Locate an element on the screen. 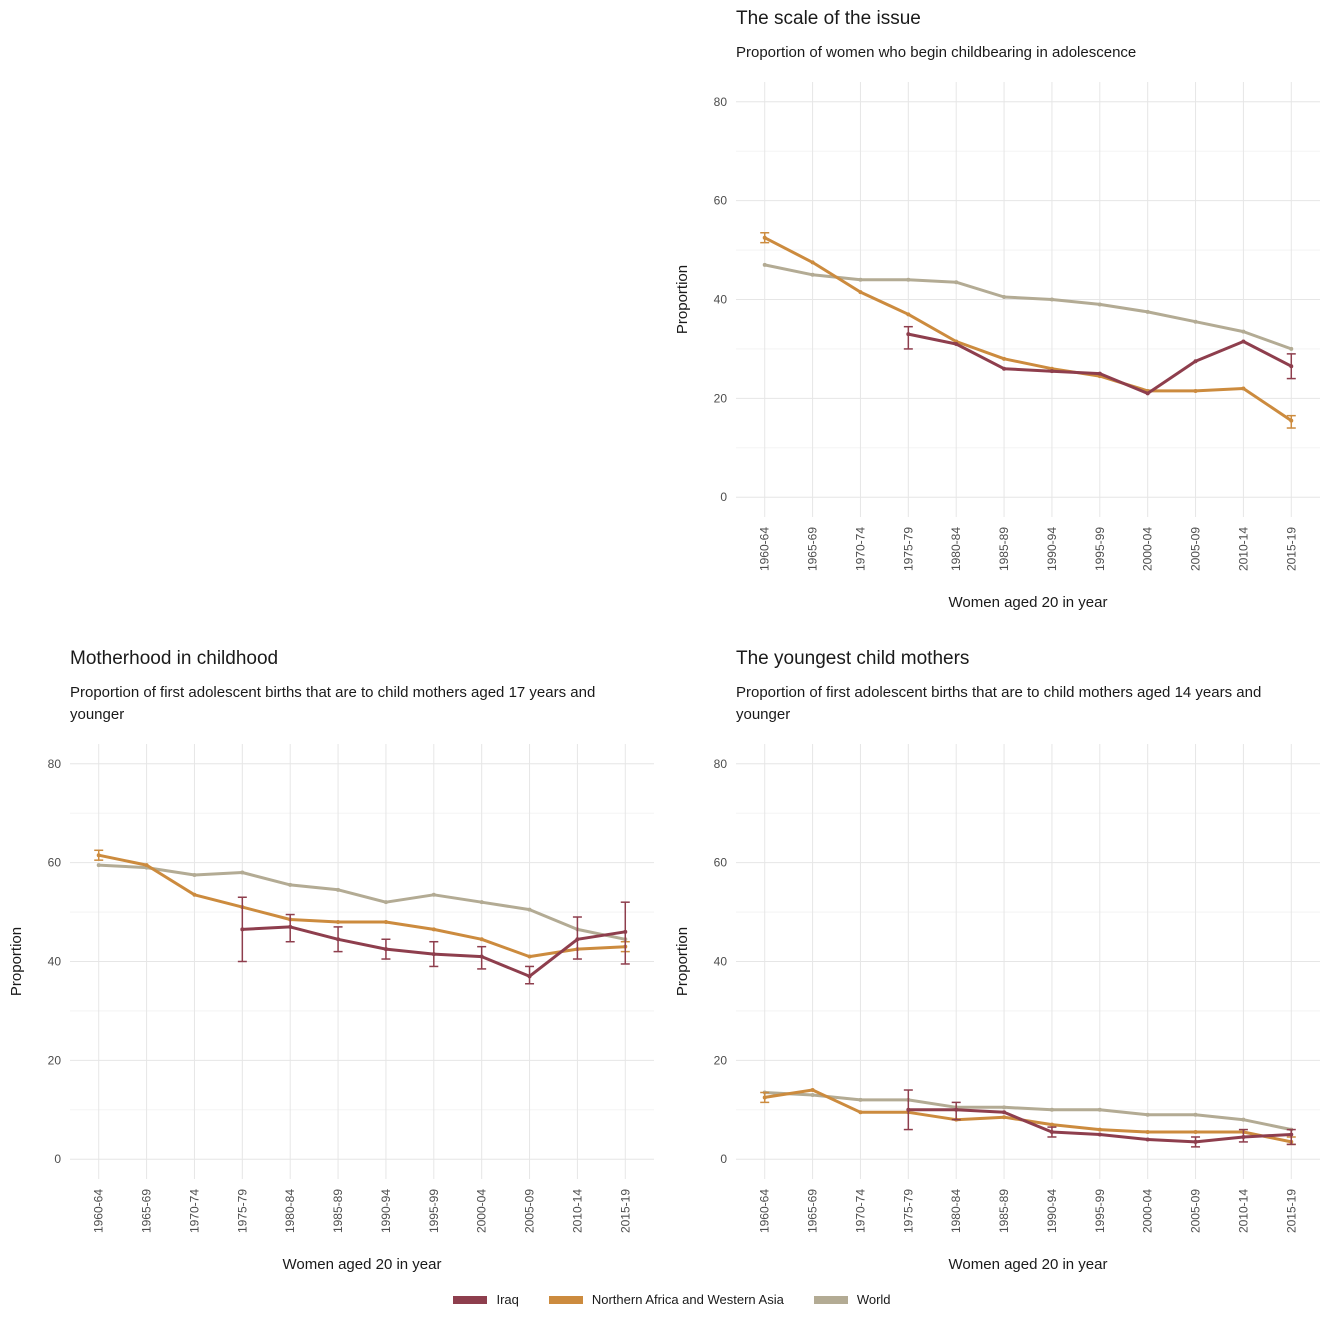 The width and height of the screenshot is (1344, 1344). legend-swatch-iraq is located at coordinates (470, 1299).